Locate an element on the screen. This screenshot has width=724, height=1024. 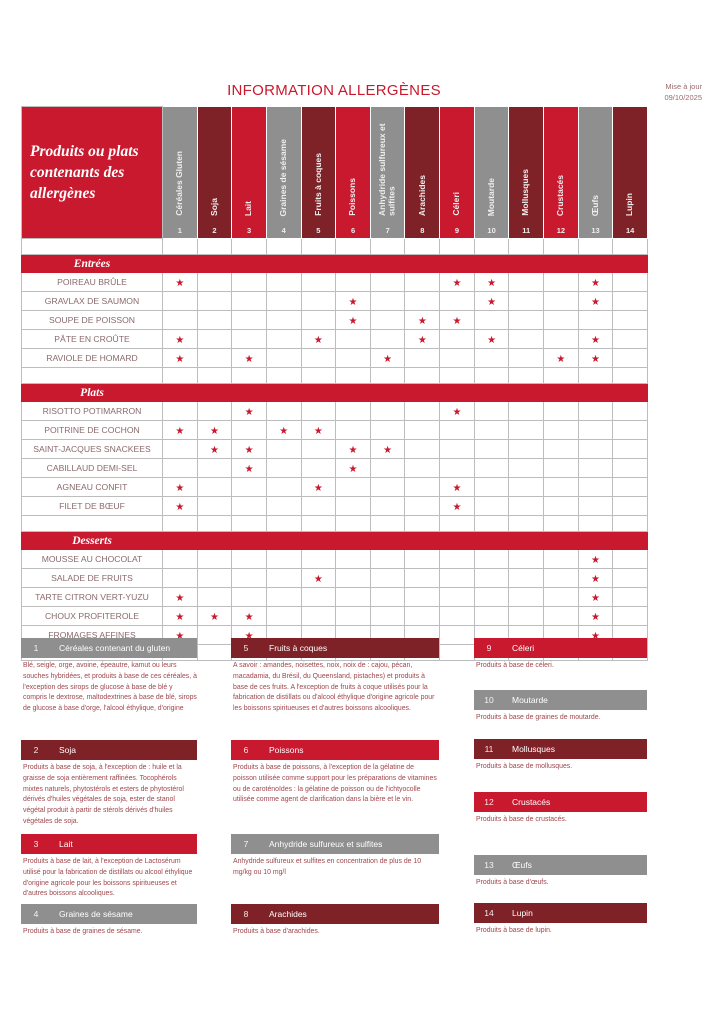
legend-title: Fruits à coques is located at coordinates (298, 648).